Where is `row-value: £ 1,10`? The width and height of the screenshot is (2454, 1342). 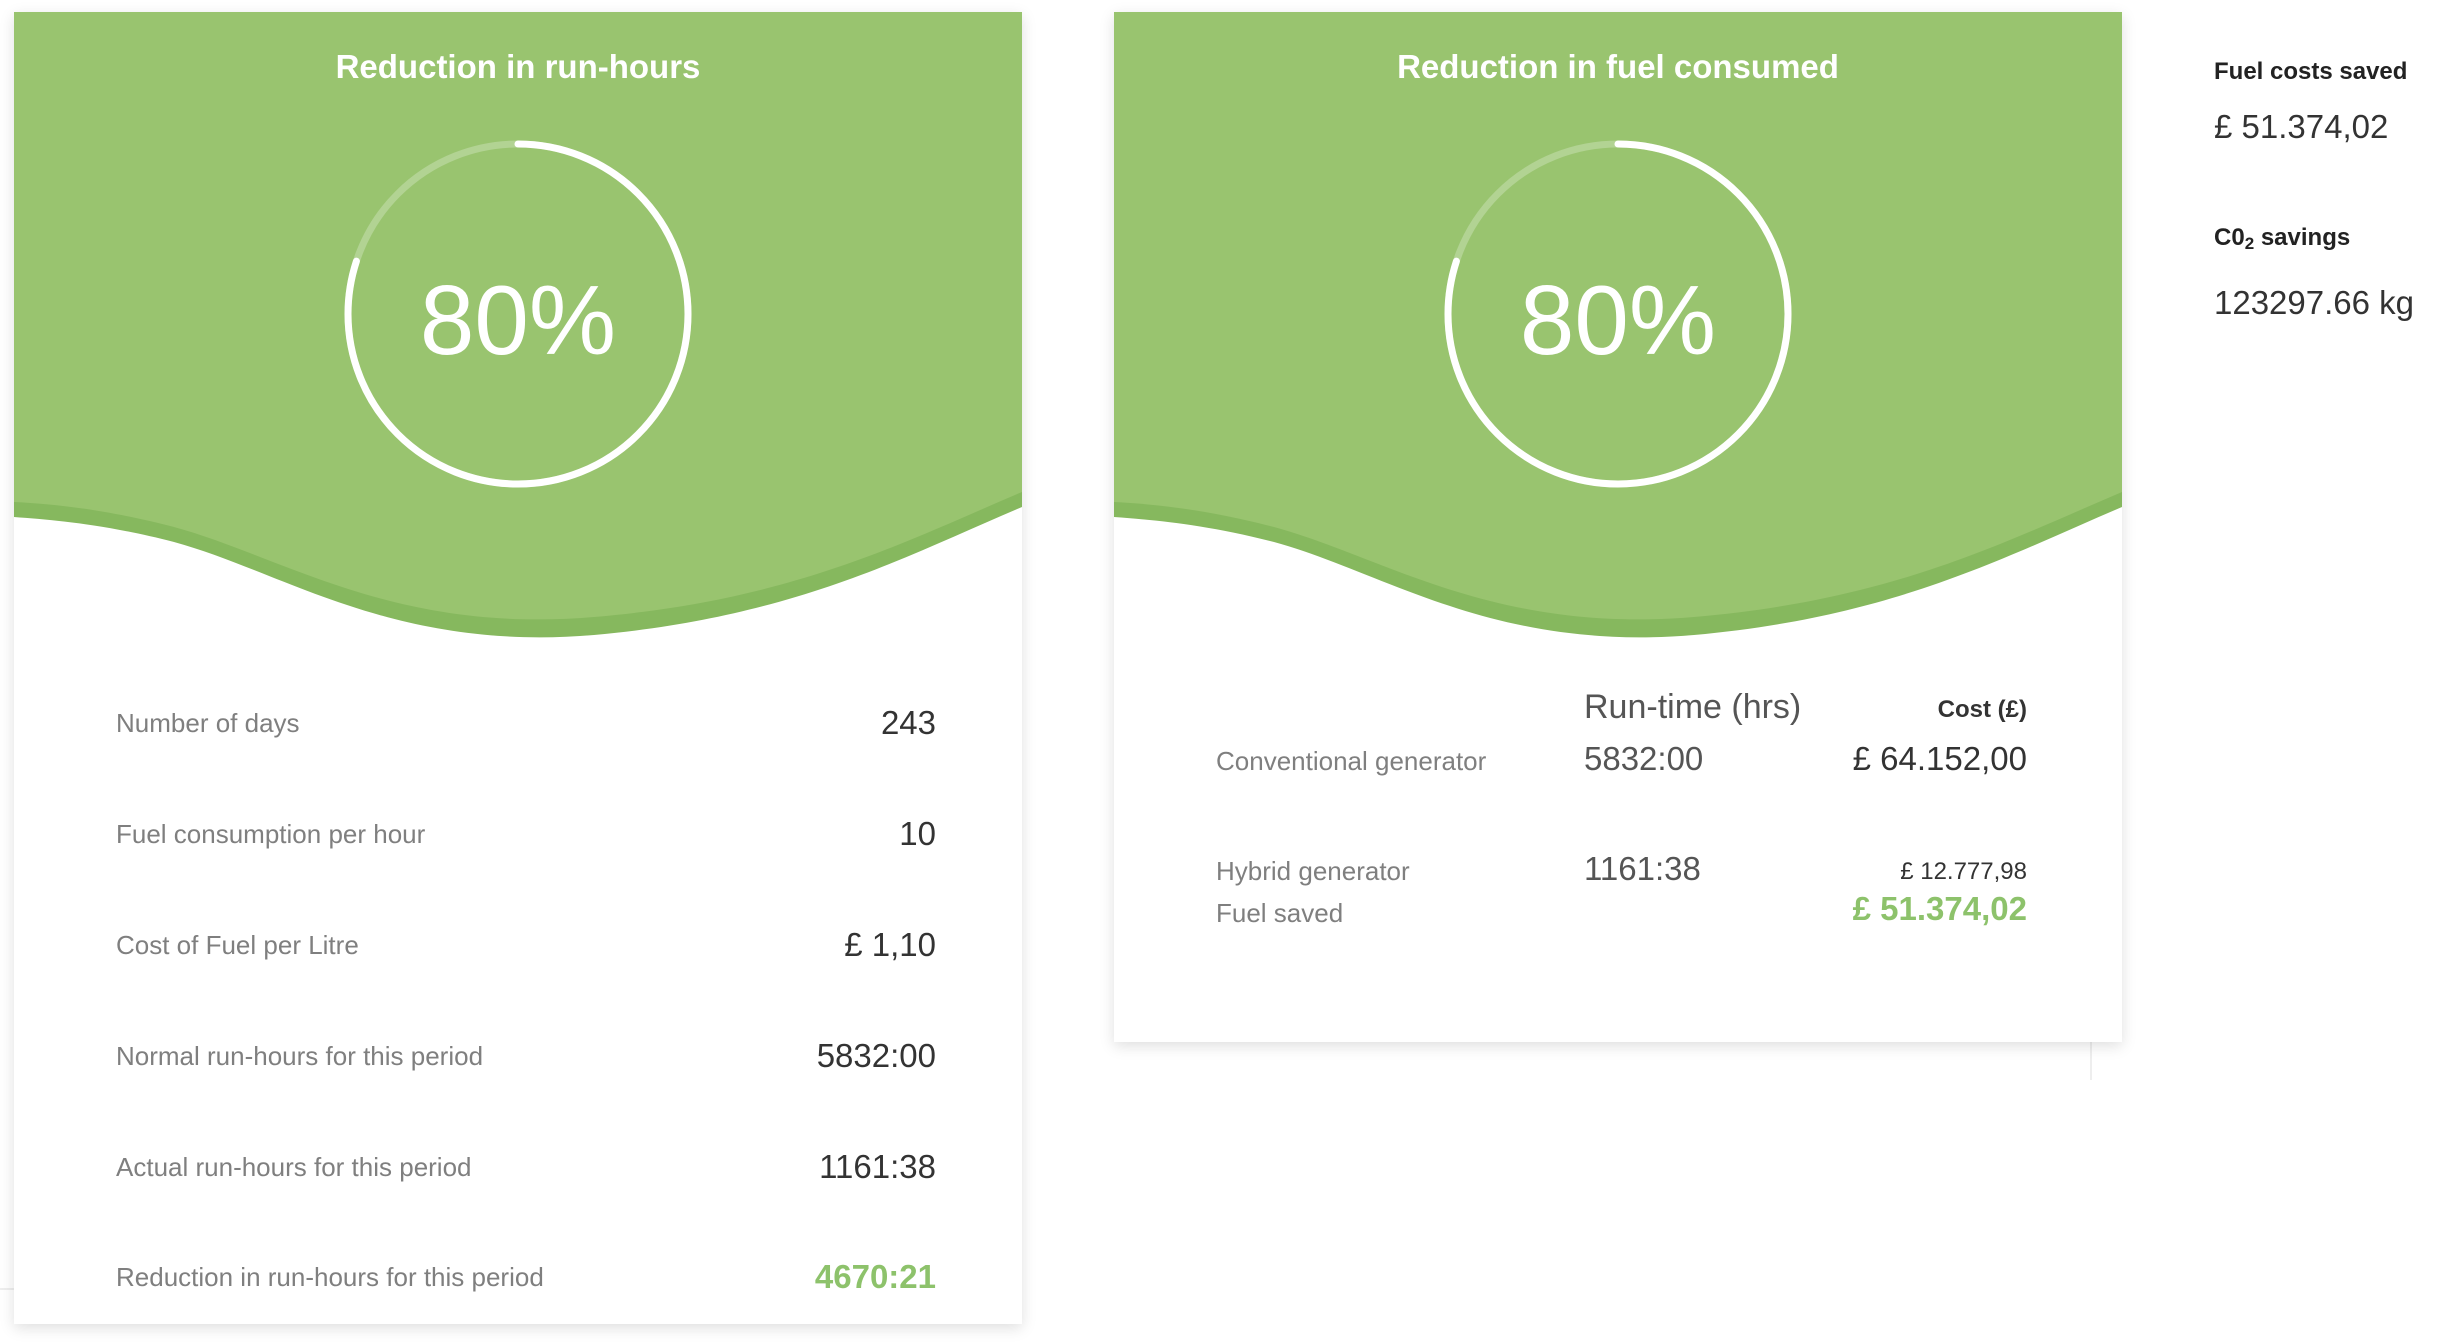
row-value: £ 1,10 is located at coordinates (890, 944).